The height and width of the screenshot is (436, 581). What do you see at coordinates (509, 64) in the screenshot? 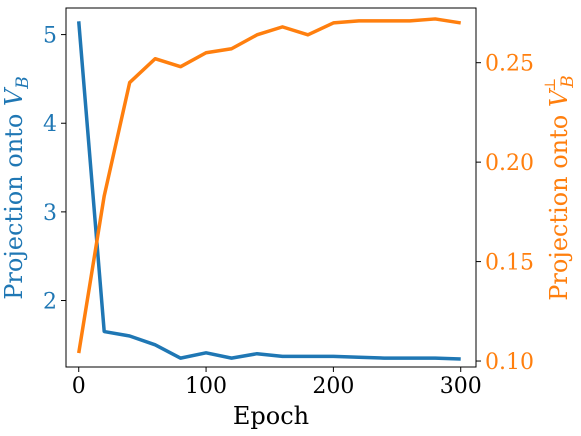
I see `right-y-tick-label: 0.25` at bounding box center [509, 64].